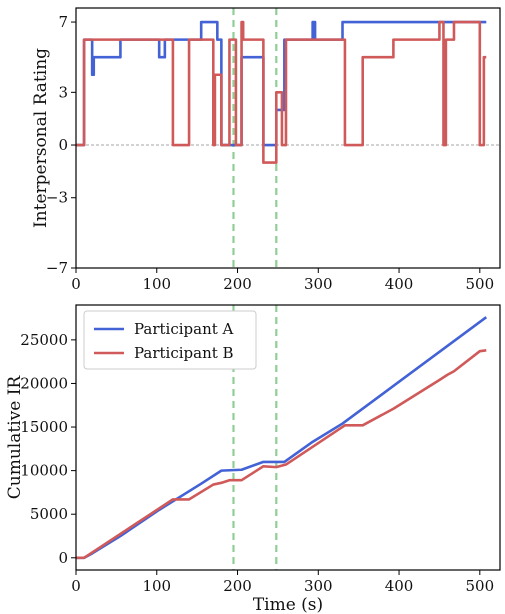  I want to click on y-tick-label: 20000, so click(44, 383).